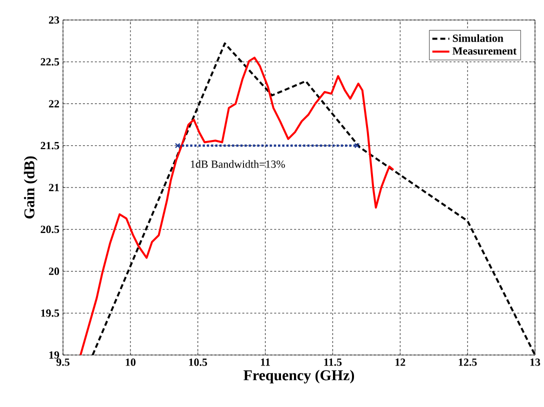  Describe the element at coordinates (54, 271) in the screenshot. I see `y-tick-label: 20` at that location.